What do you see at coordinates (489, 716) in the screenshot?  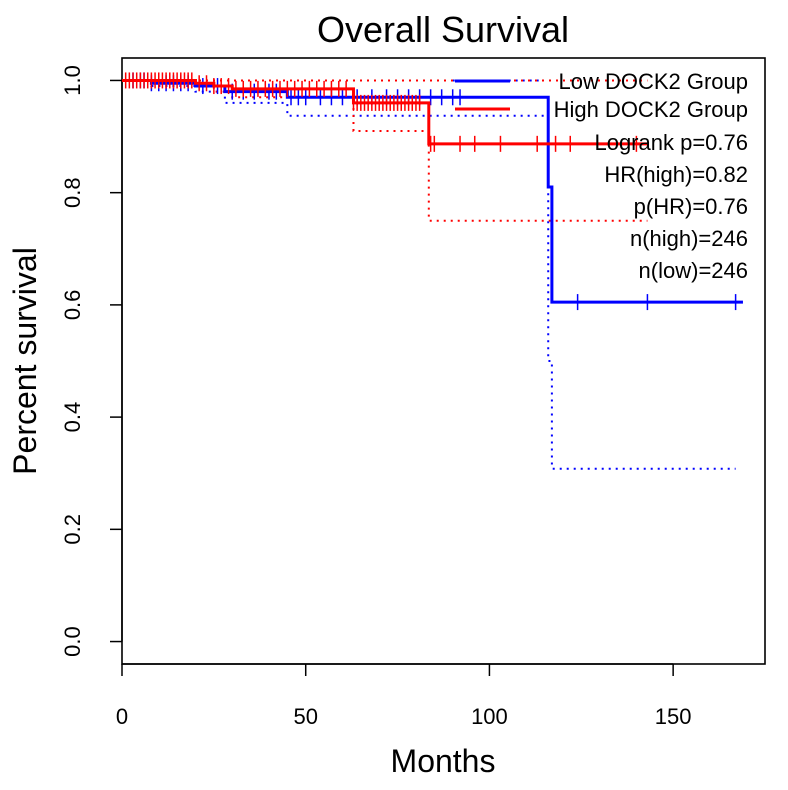 I see `x-tick-label: 100` at bounding box center [489, 716].